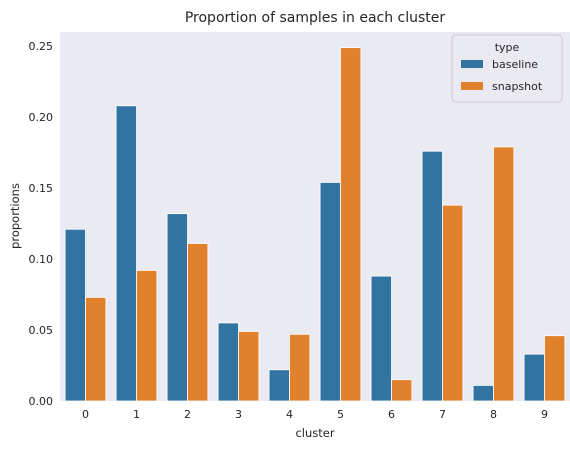  Describe the element at coordinates (472, 64) in the screenshot. I see `legend-swatch-baseline` at that location.